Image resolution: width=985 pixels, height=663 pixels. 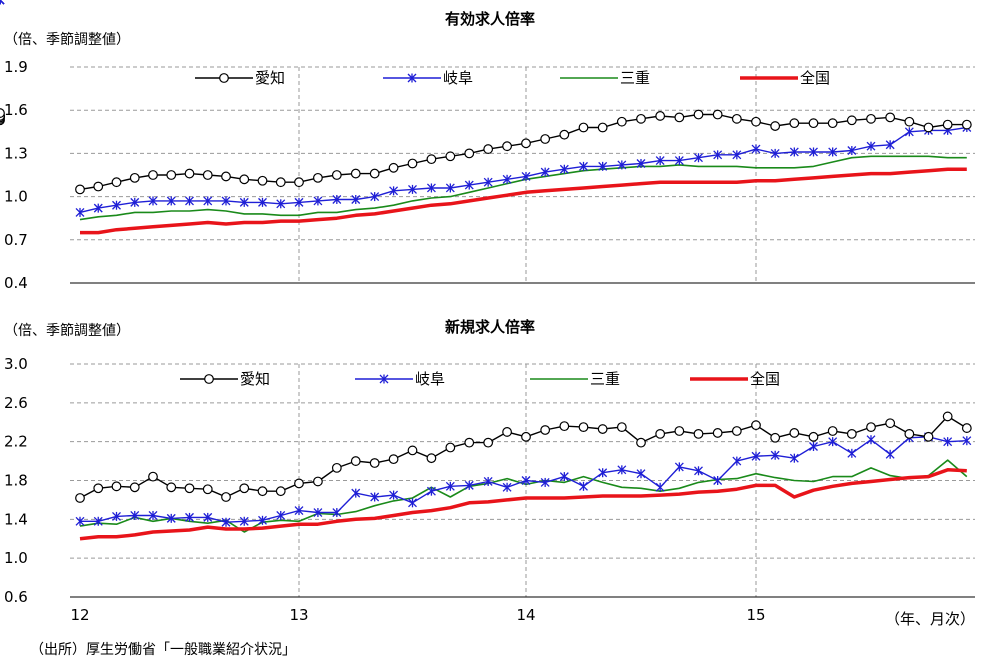 I want to click on x-tick-label: 15, so click(x=755, y=615).